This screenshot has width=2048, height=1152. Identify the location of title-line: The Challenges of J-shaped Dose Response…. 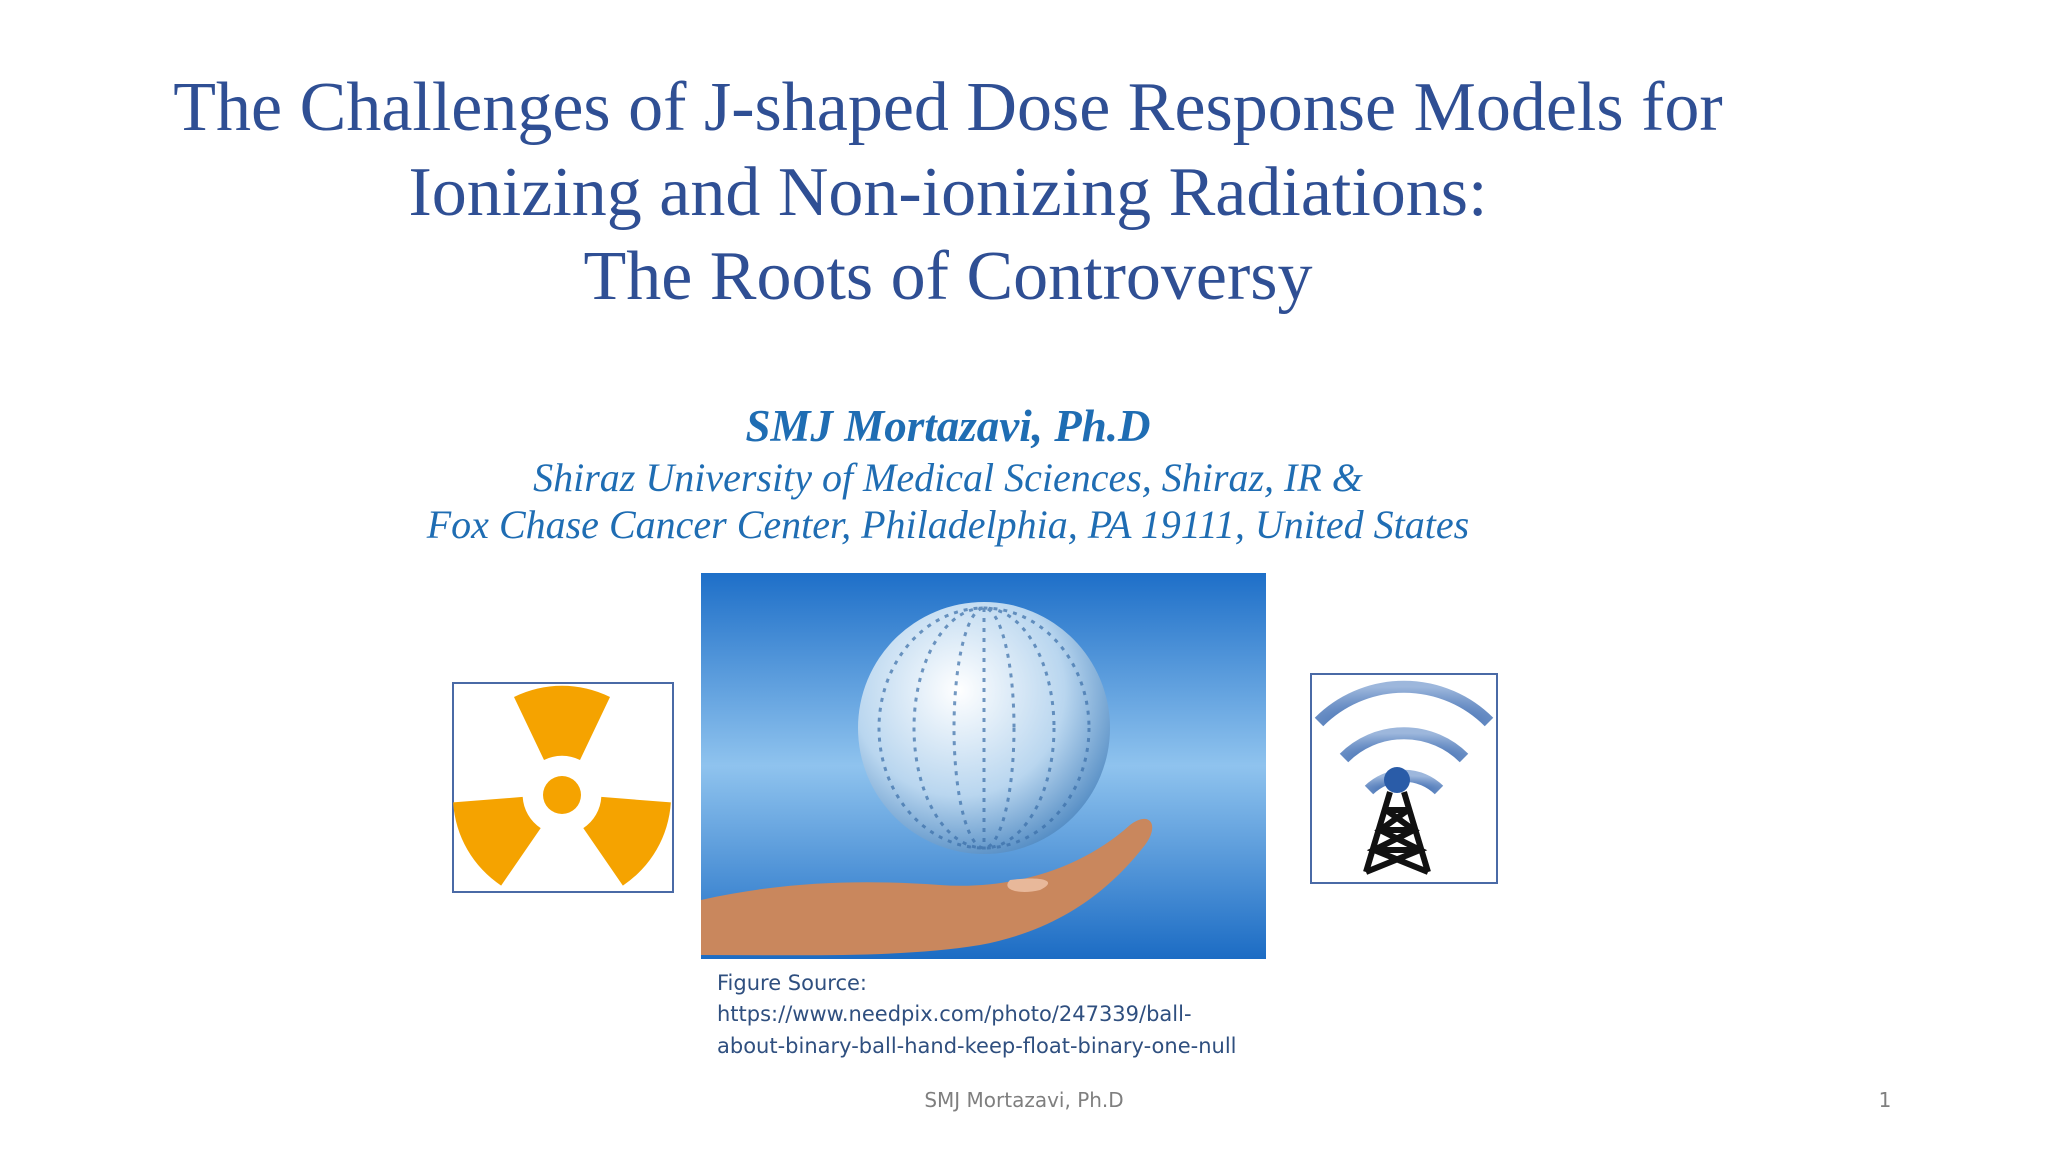
(947, 107).